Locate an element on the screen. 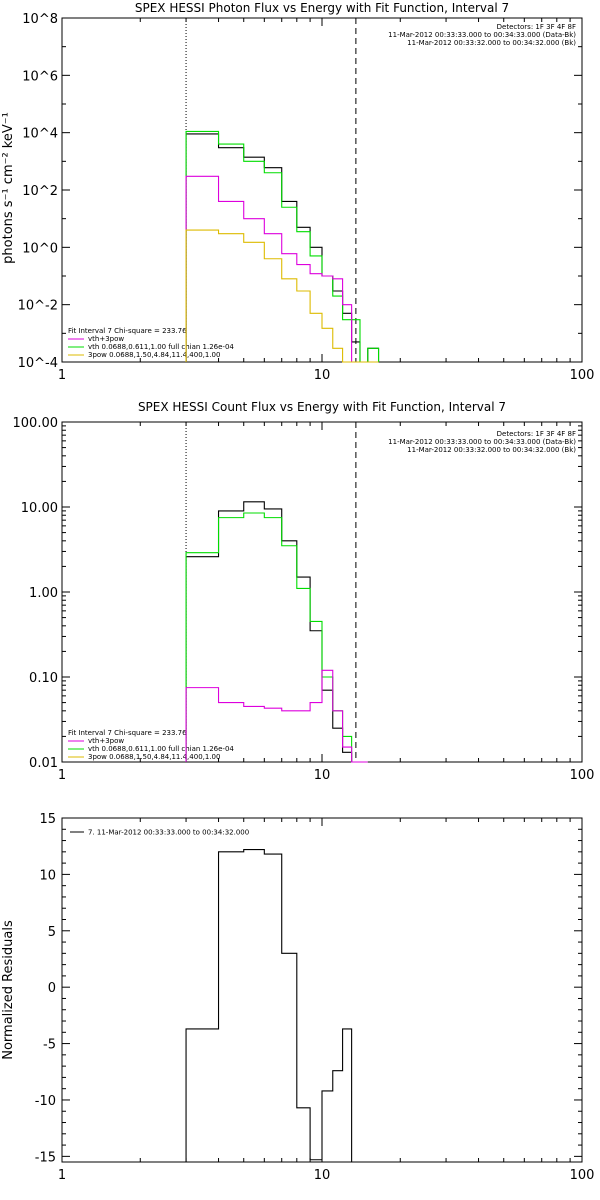 The image size is (600, 1200). photon-flux-series-thermal is located at coordinates (282, 269).